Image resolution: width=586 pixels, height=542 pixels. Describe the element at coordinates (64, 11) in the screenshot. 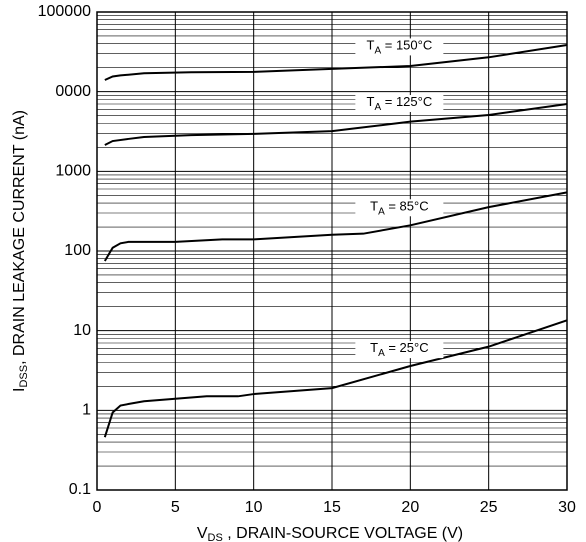

I see `y-tick-label: 100000` at that location.